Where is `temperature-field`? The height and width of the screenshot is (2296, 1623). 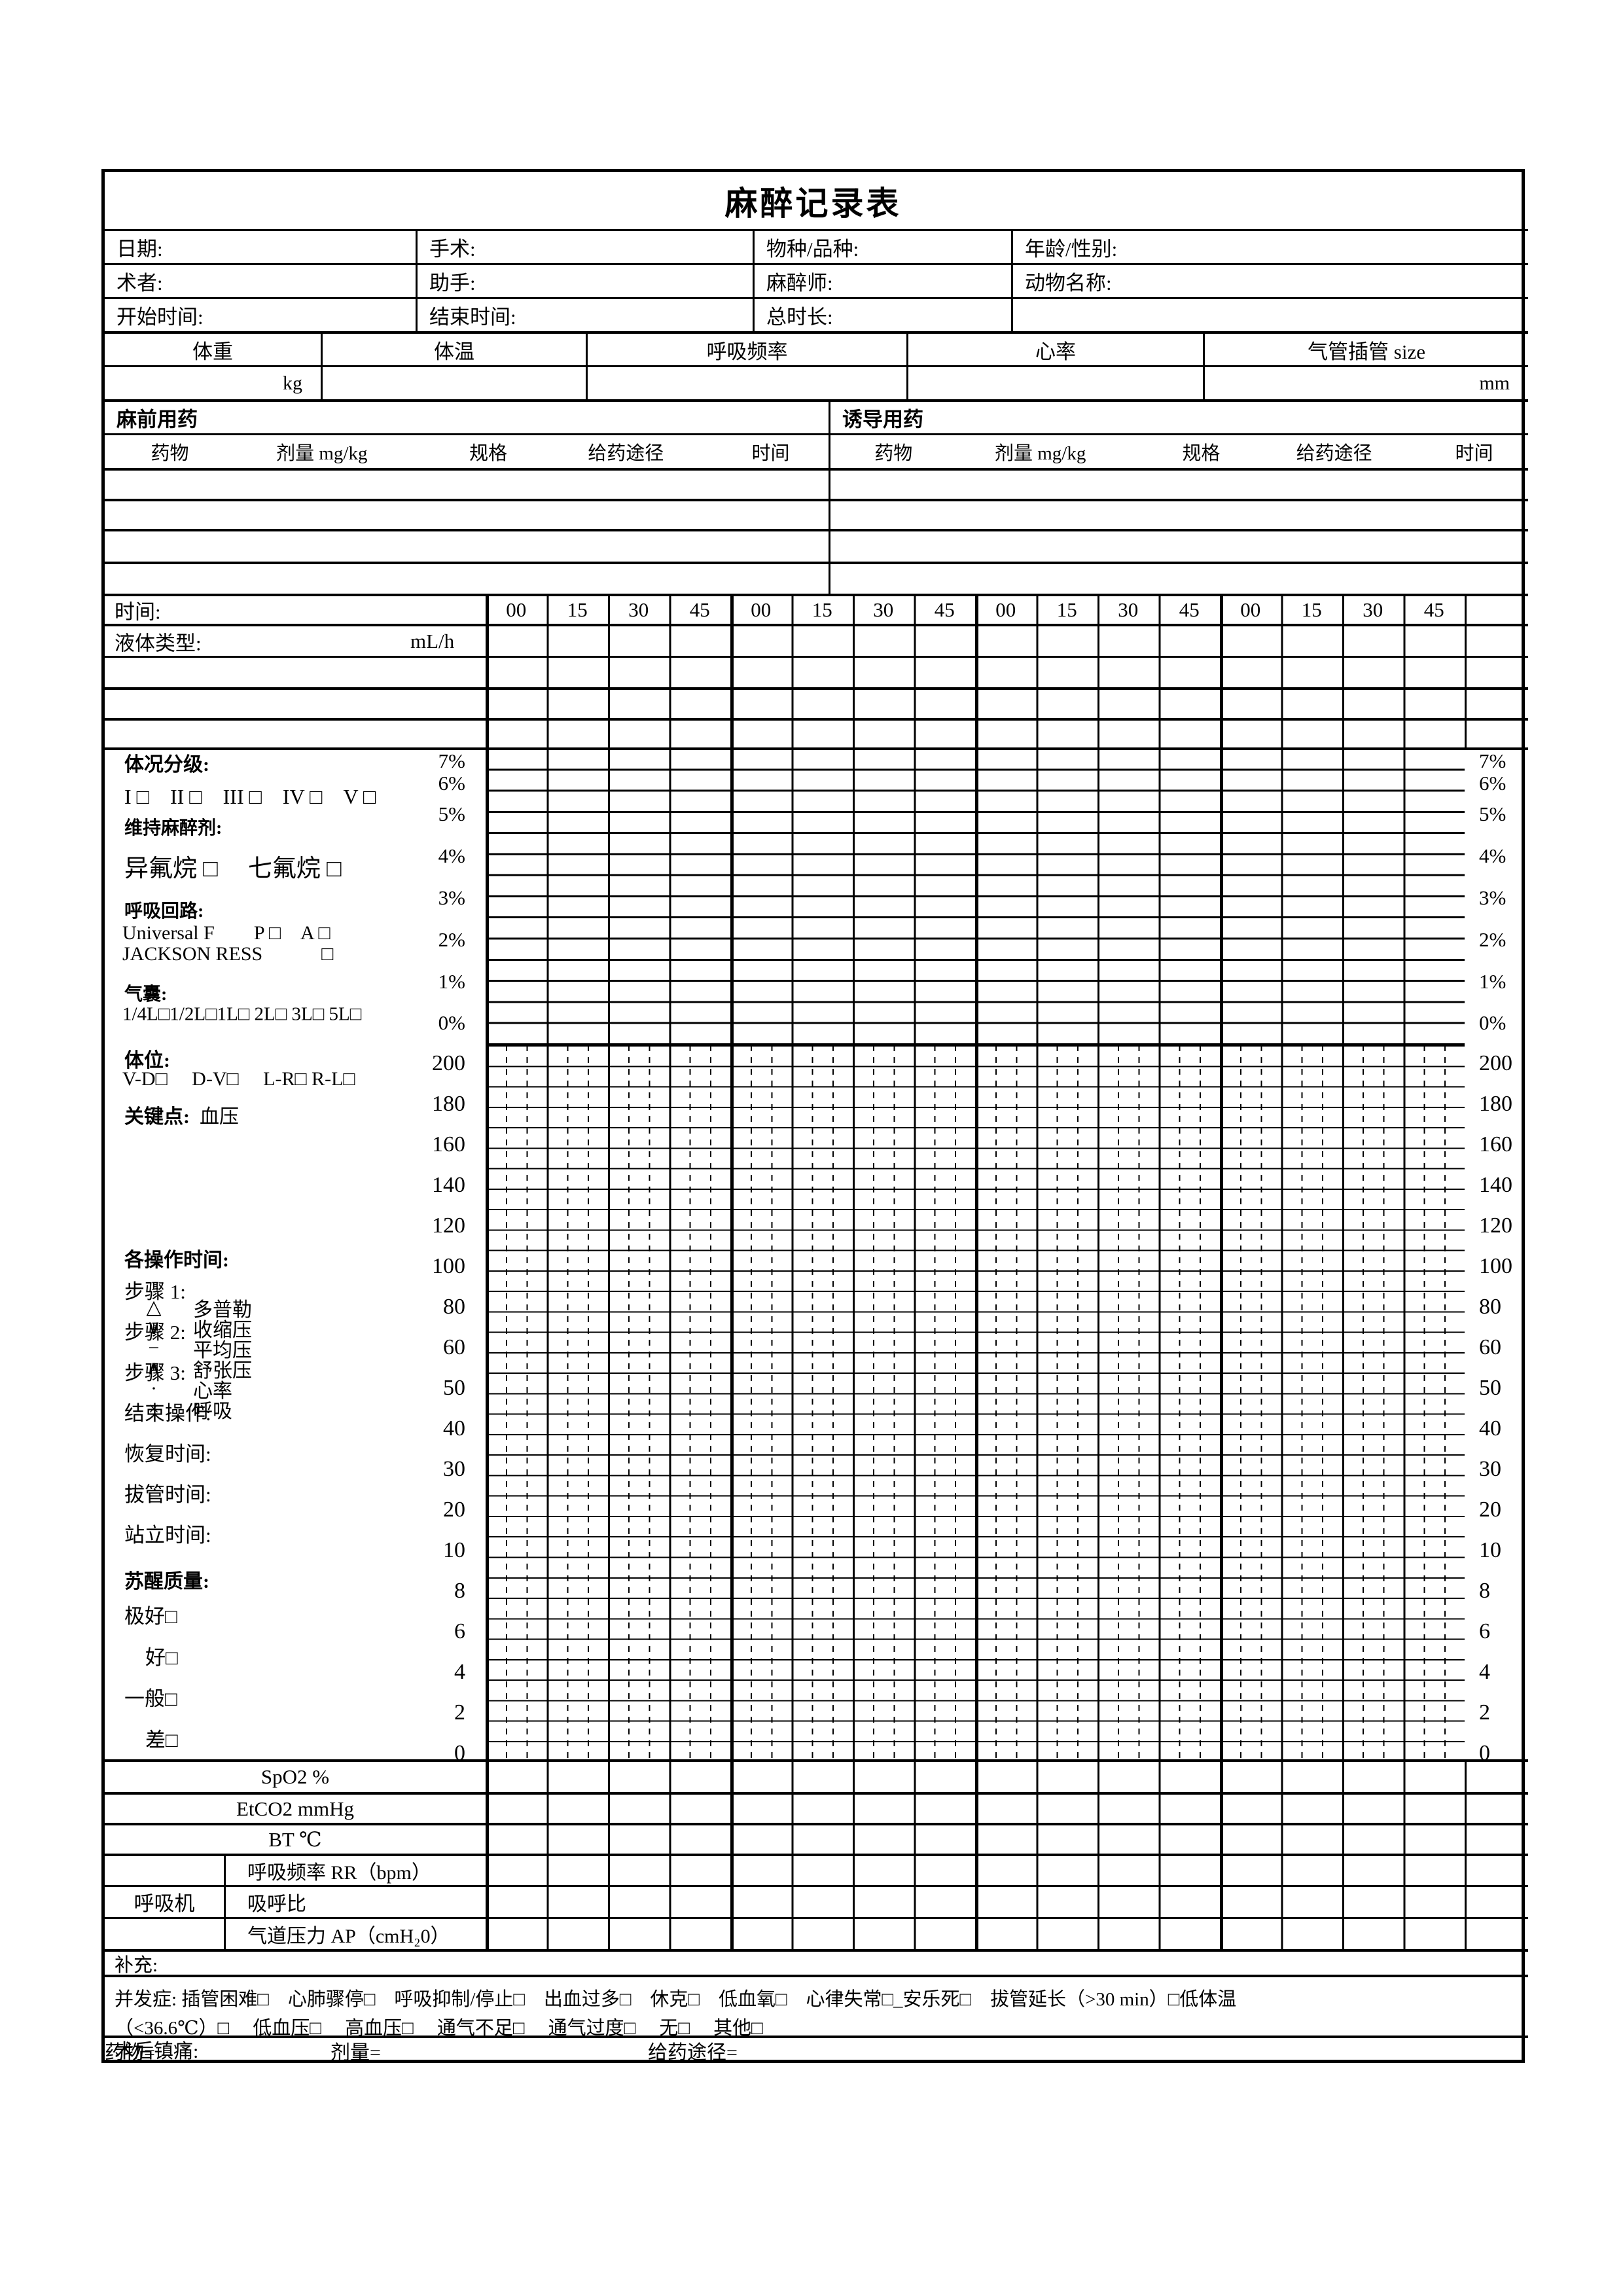 temperature-field is located at coordinates (453, 383).